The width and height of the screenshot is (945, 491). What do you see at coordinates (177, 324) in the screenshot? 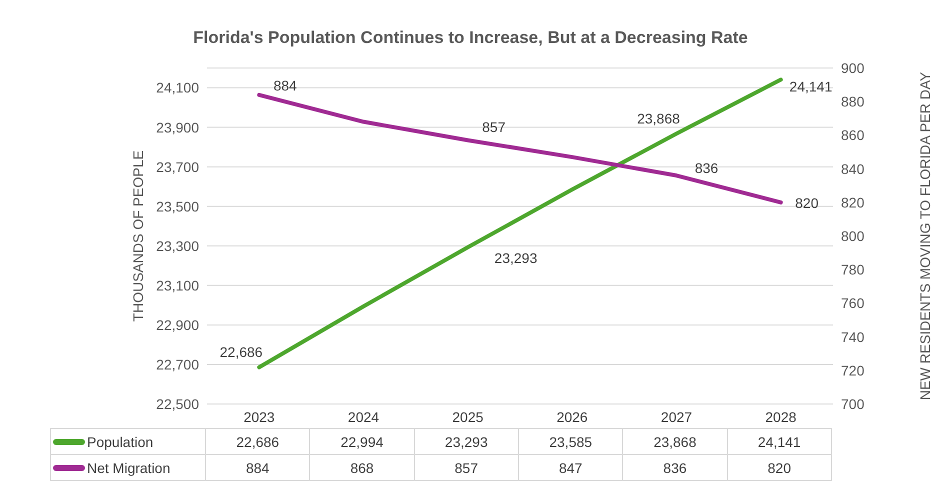
I see `text: 22,900` at bounding box center [177, 324].